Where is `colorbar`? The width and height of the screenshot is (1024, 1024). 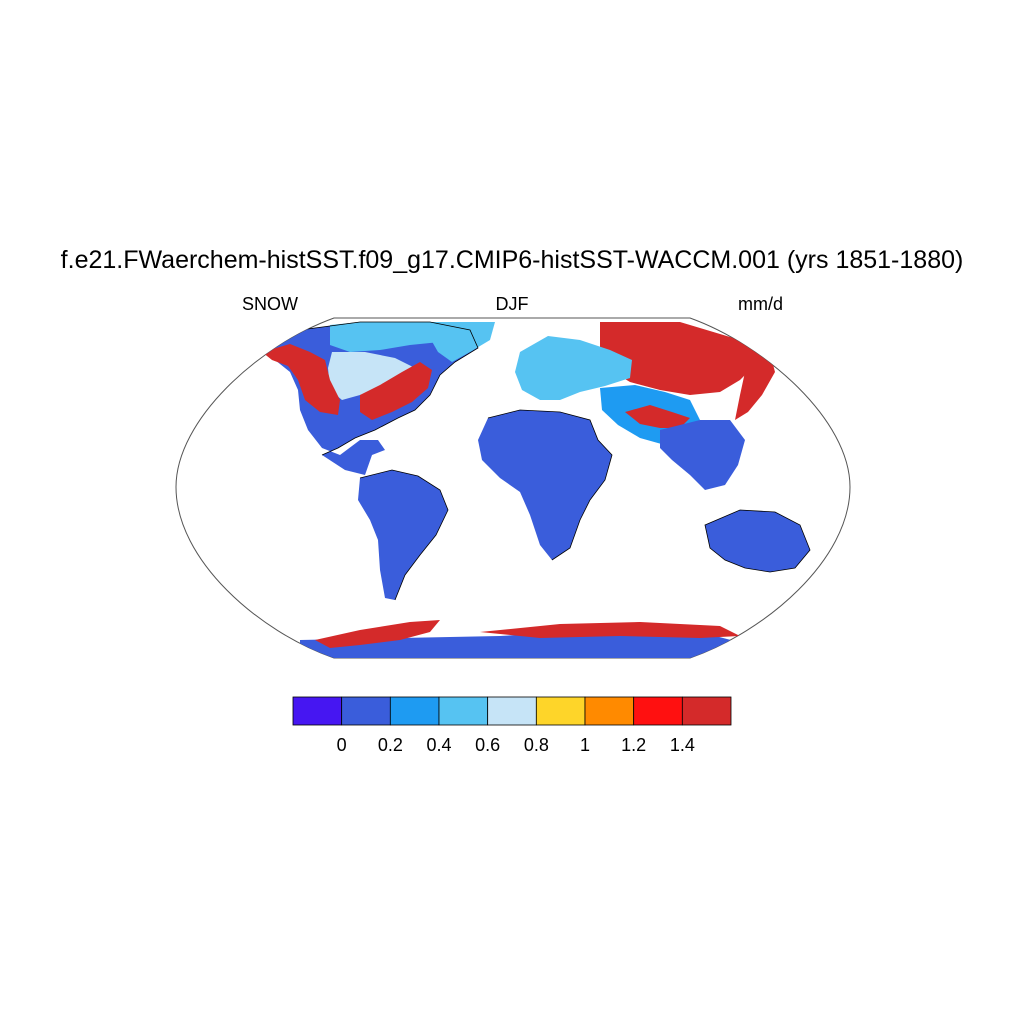
colorbar is located at coordinates (512, 711).